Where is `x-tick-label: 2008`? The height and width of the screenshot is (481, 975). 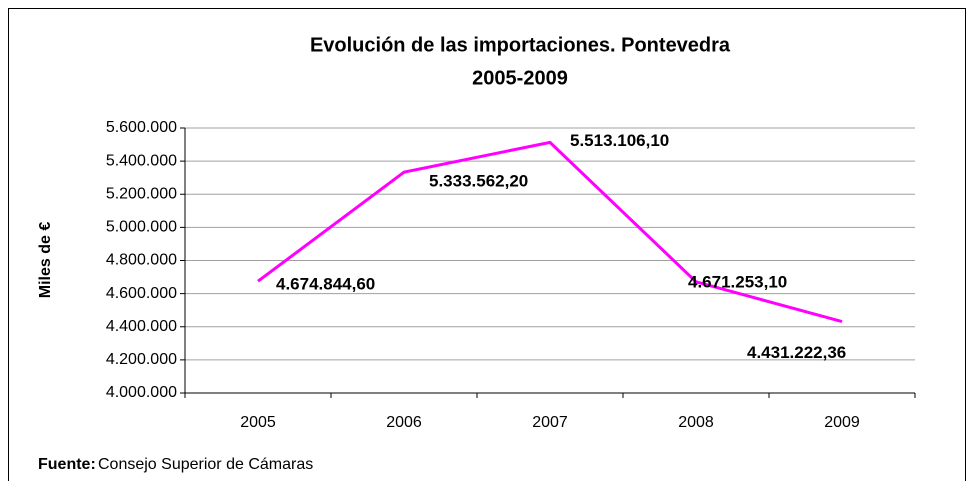
x-tick-label: 2008 is located at coordinates (696, 422).